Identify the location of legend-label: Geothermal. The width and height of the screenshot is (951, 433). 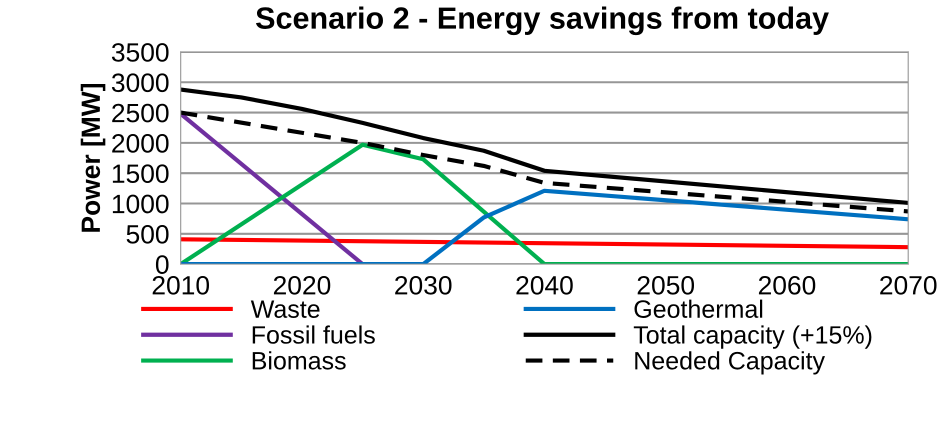
(698, 309).